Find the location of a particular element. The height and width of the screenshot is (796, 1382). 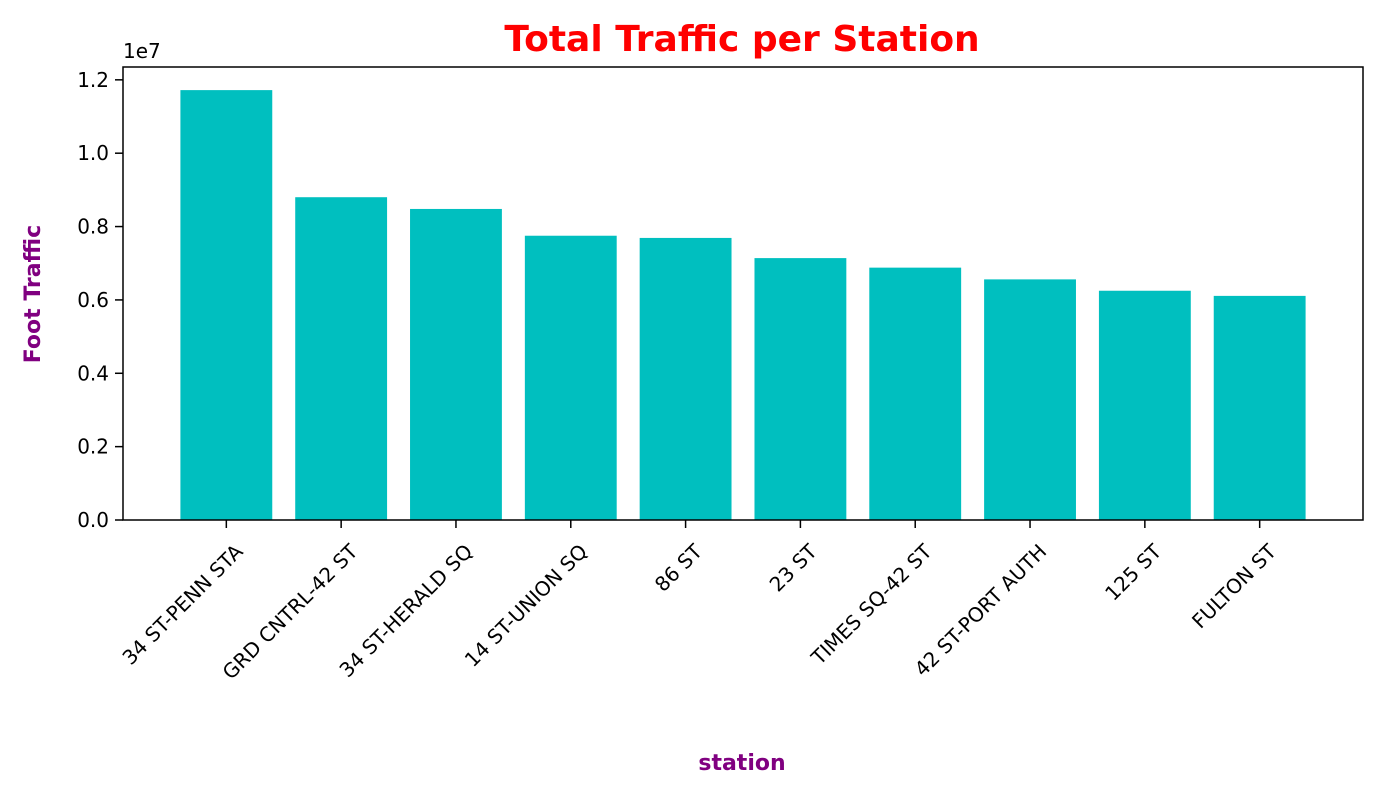

x-tick-label: 23 ST is located at coordinates (794, 568).